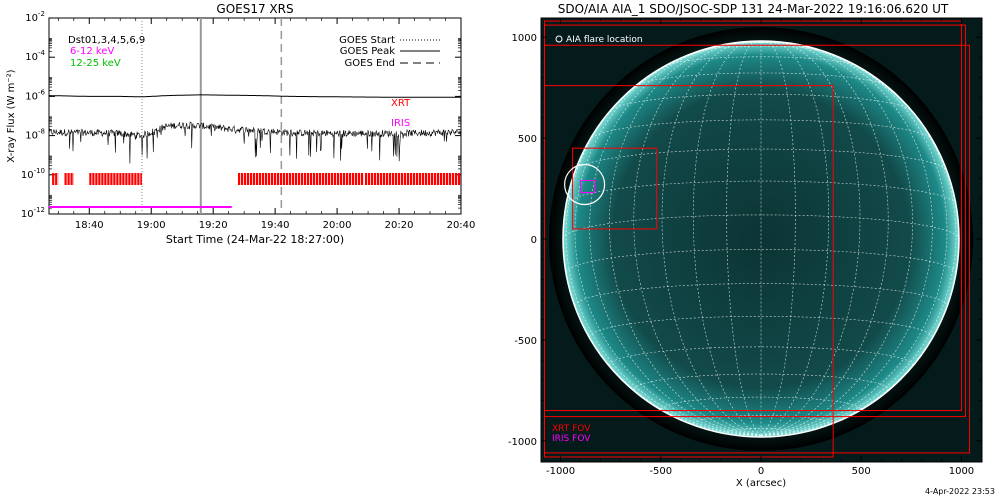  Describe the element at coordinates (140, 207) in the screenshot. I see `iris-coverage-bar` at that location.